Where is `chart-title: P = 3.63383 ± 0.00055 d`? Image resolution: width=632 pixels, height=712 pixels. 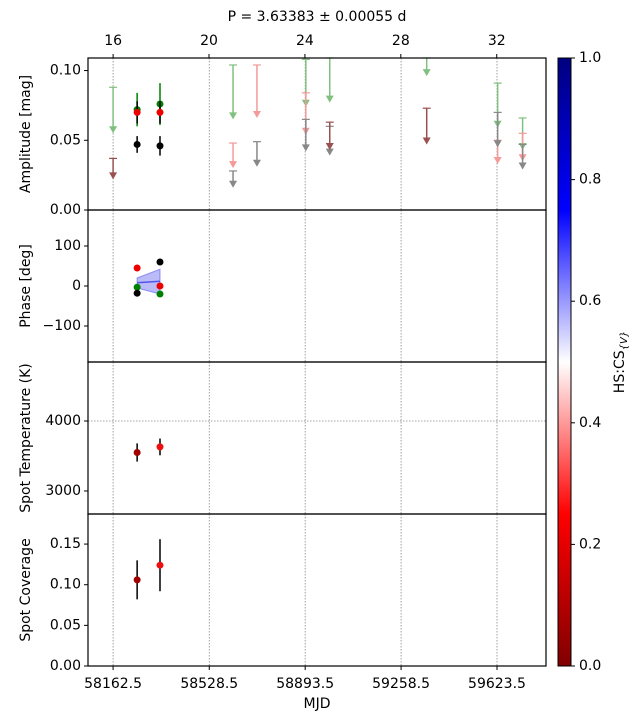 chart-title: P = 3.63383 ± 0.00055 d is located at coordinates (317, 17).